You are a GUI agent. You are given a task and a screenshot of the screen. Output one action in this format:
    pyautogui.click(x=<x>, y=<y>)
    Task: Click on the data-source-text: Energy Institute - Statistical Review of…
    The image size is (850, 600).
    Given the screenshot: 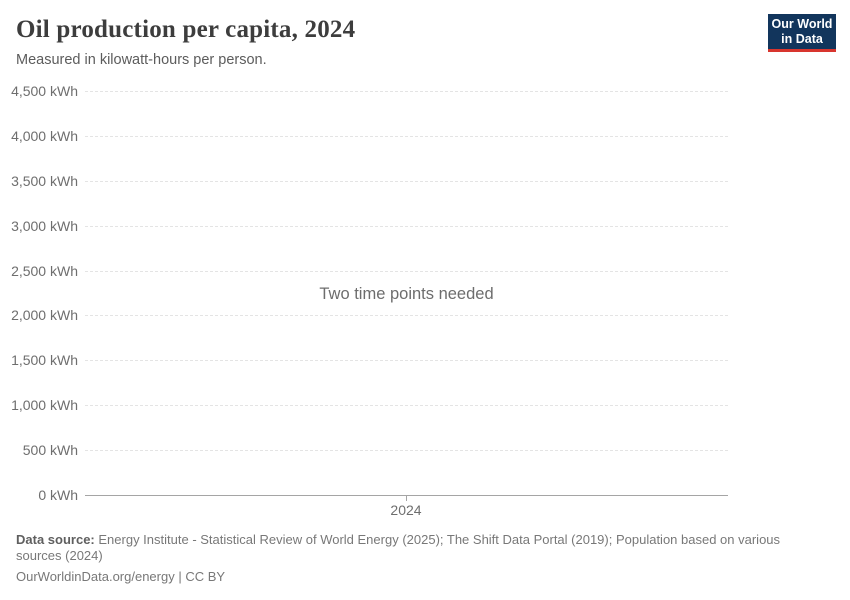 What is the action you would take?
    pyautogui.click(x=398, y=547)
    